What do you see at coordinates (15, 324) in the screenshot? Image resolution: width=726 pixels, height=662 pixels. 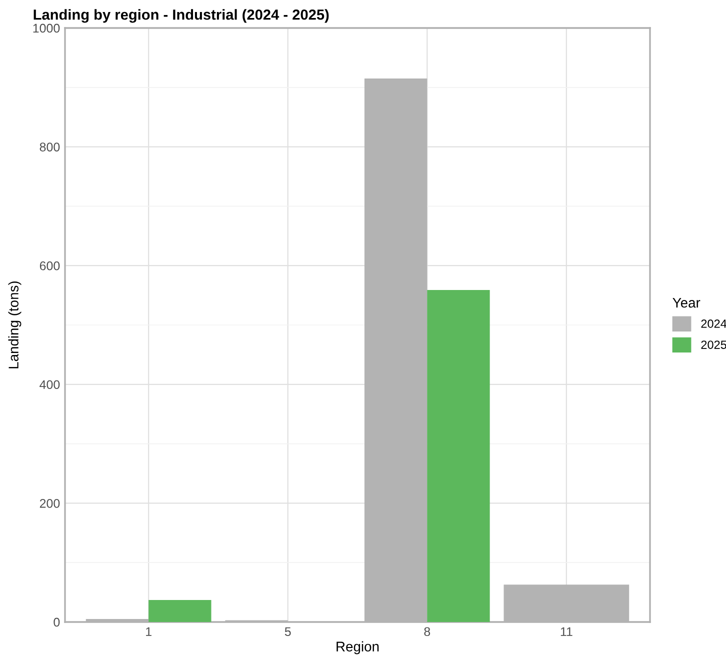 I see `y-axis-title: Landing (tons)` at bounding box center [15, 324].